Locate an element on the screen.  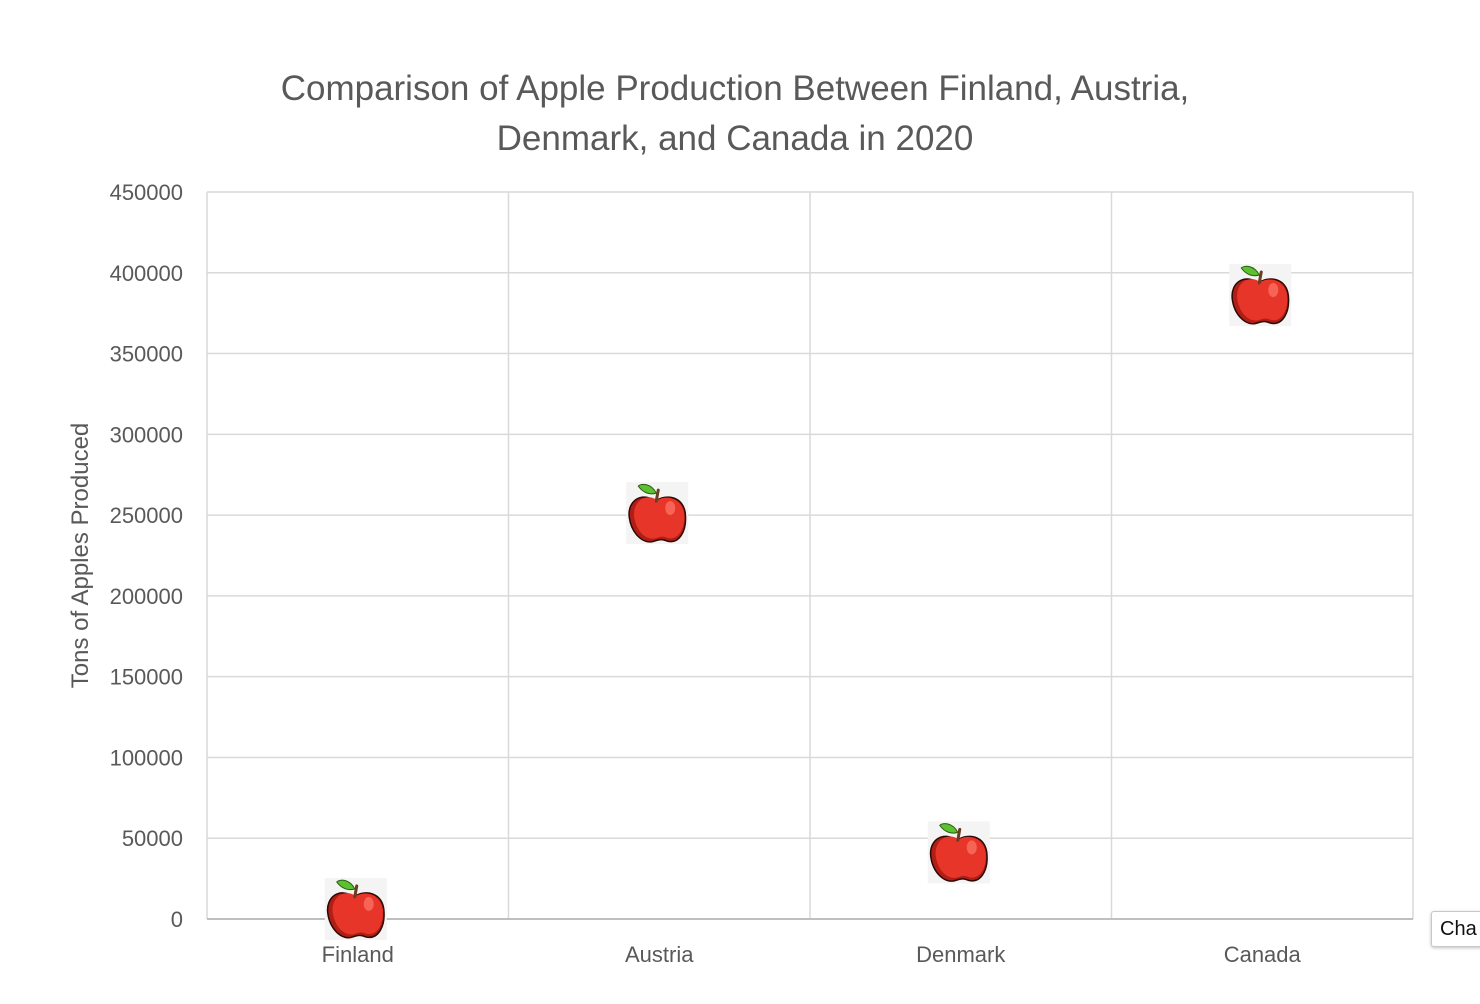
y-tick-label: 300000 is located at coordinates (146, 434).